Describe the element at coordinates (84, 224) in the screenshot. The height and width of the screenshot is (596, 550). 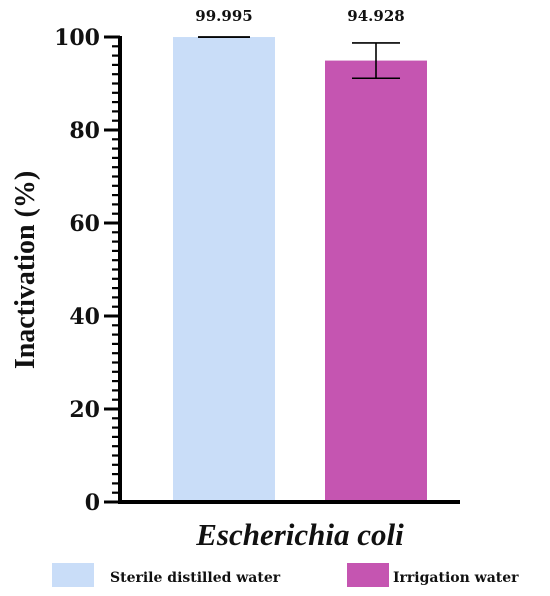
I see `y-tick-label-60: 60` at that location.